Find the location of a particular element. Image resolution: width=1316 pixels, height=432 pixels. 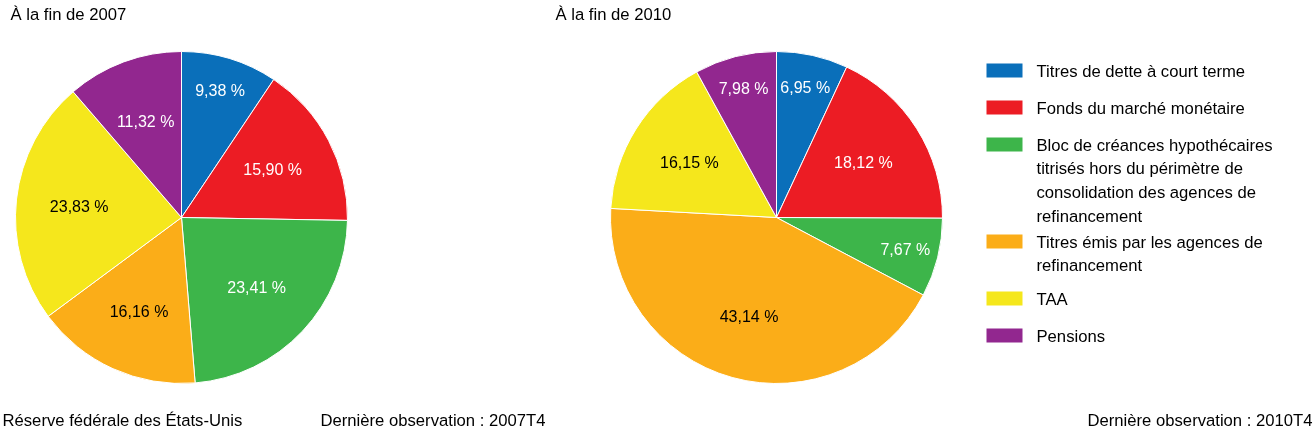

chart-title: À la fin de 2010 is located at coordinates (613, 14).